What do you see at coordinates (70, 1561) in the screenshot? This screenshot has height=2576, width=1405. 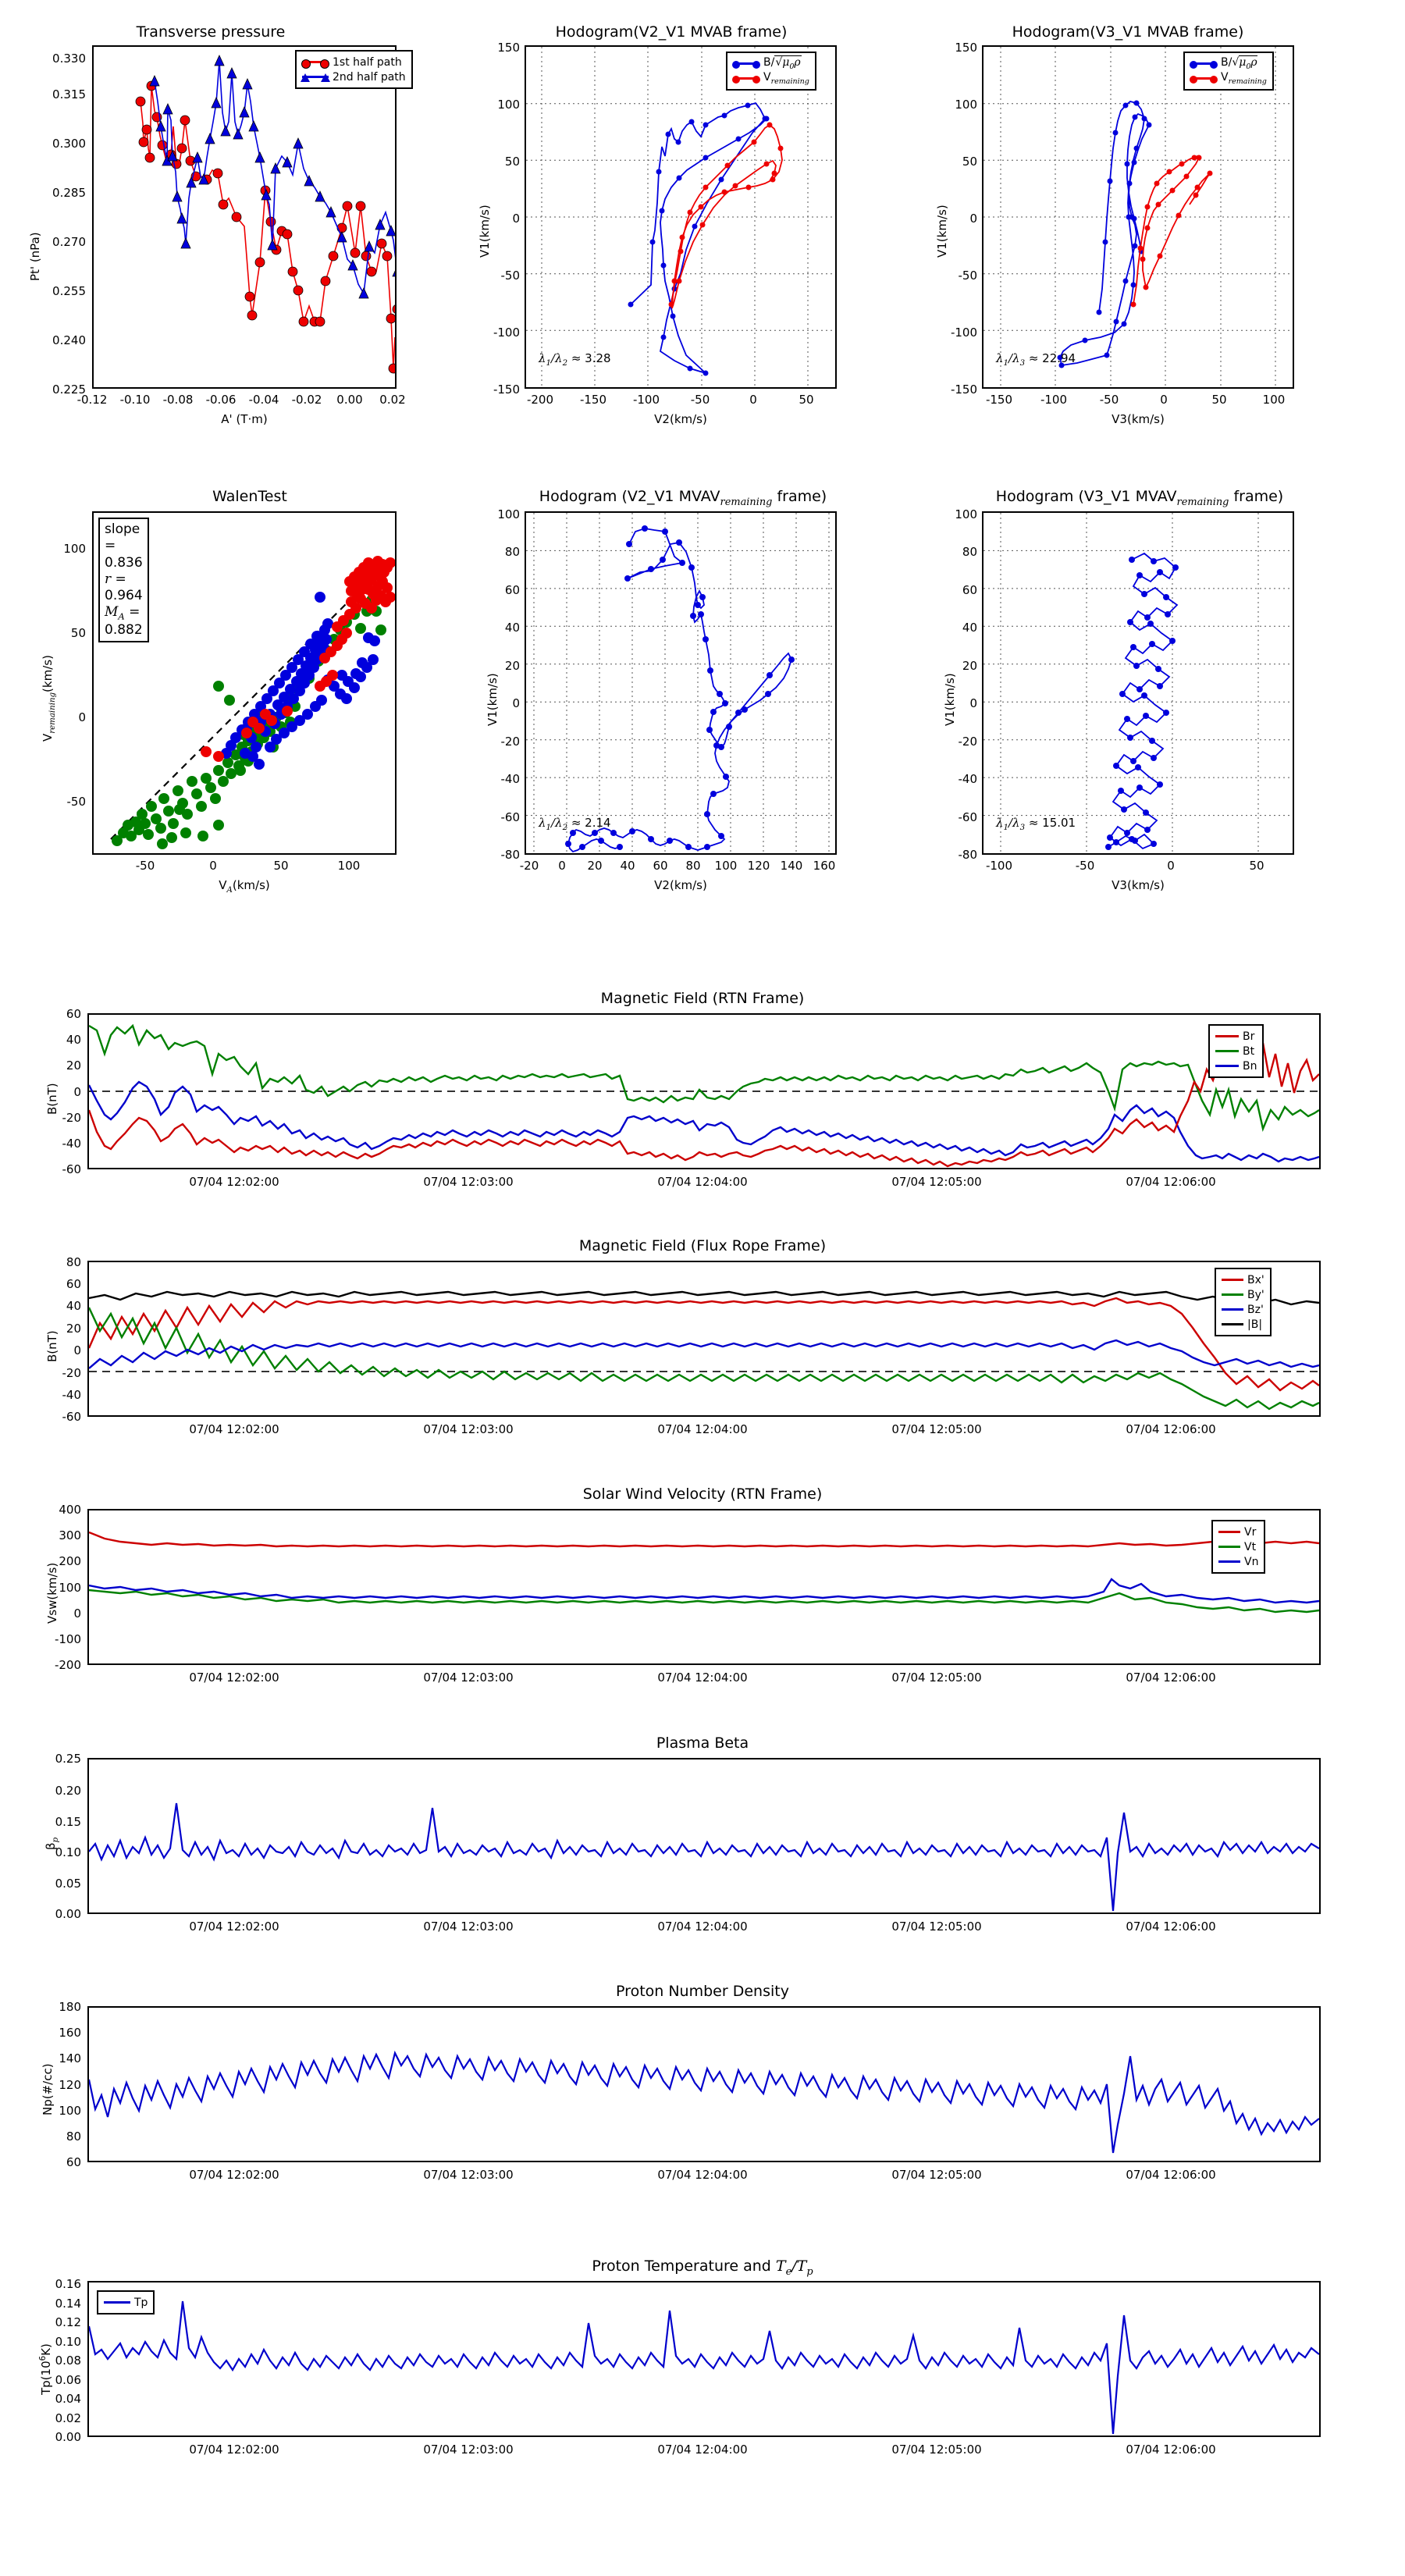 I see `y-tick: 200` at bounding box center [70, 1561].